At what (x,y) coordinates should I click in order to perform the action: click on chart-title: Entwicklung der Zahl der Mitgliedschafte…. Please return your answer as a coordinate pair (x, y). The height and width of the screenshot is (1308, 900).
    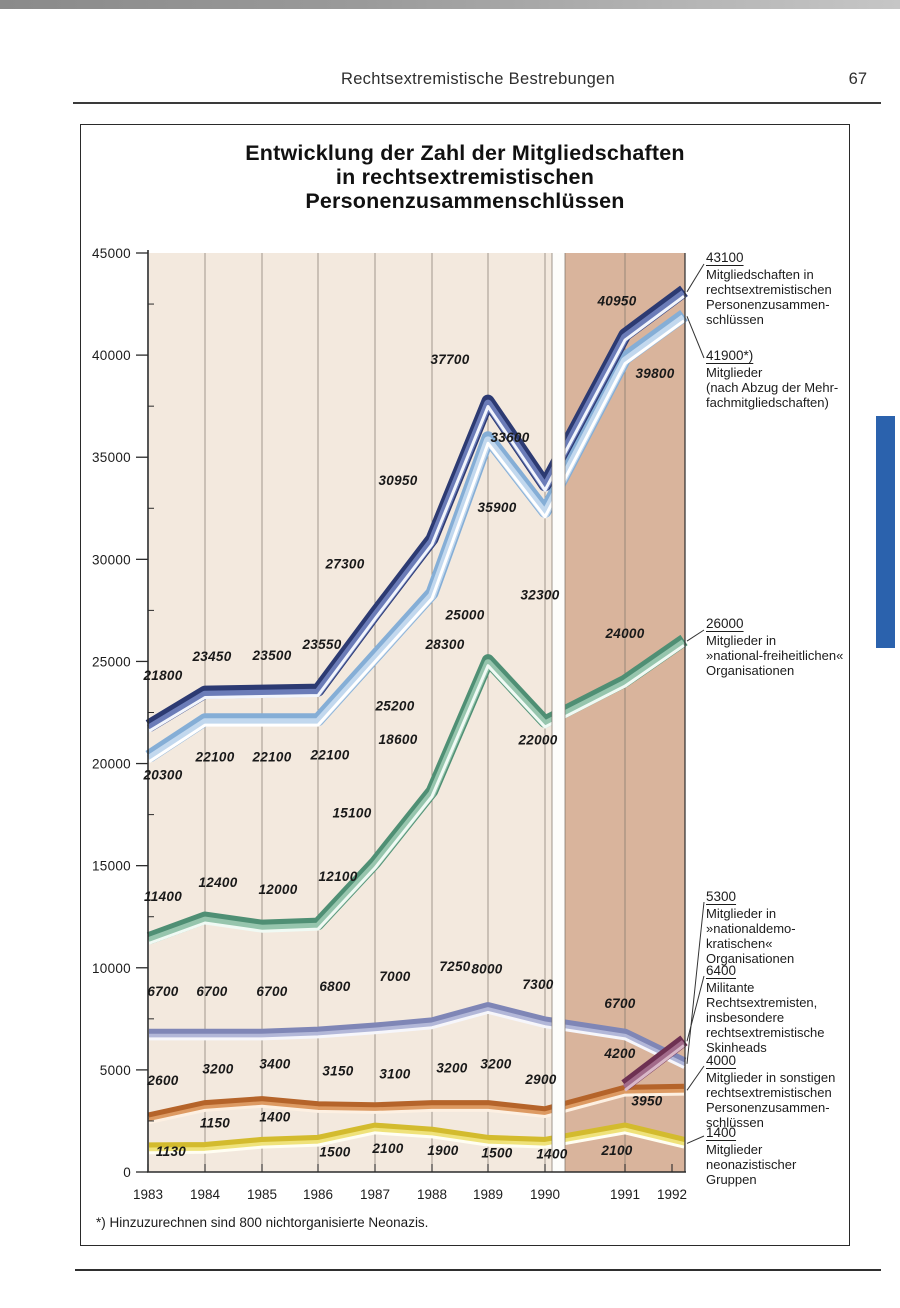
    Looking at the image, I should click on (465, 177).